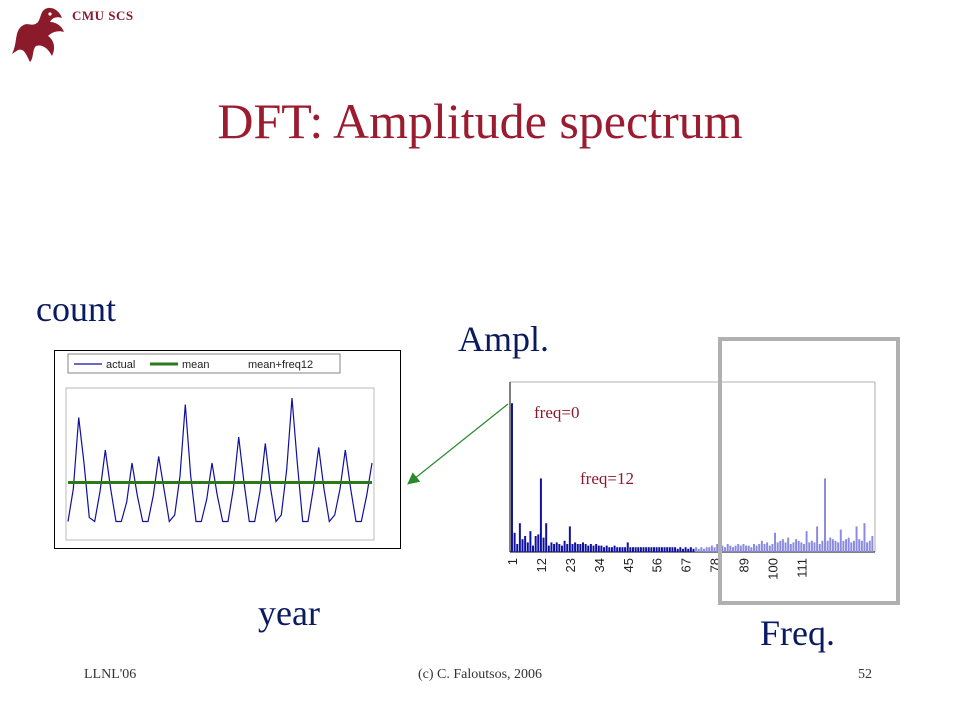  Describe the element at coordinates (773, 569) in the screenshot. I see `x-tick-label: 100` at that location.